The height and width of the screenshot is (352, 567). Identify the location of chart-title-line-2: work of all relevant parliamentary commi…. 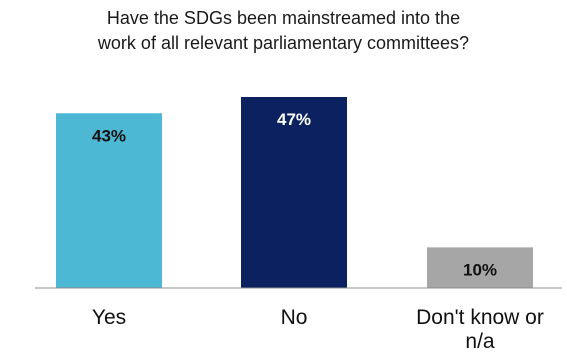
(283, 43).